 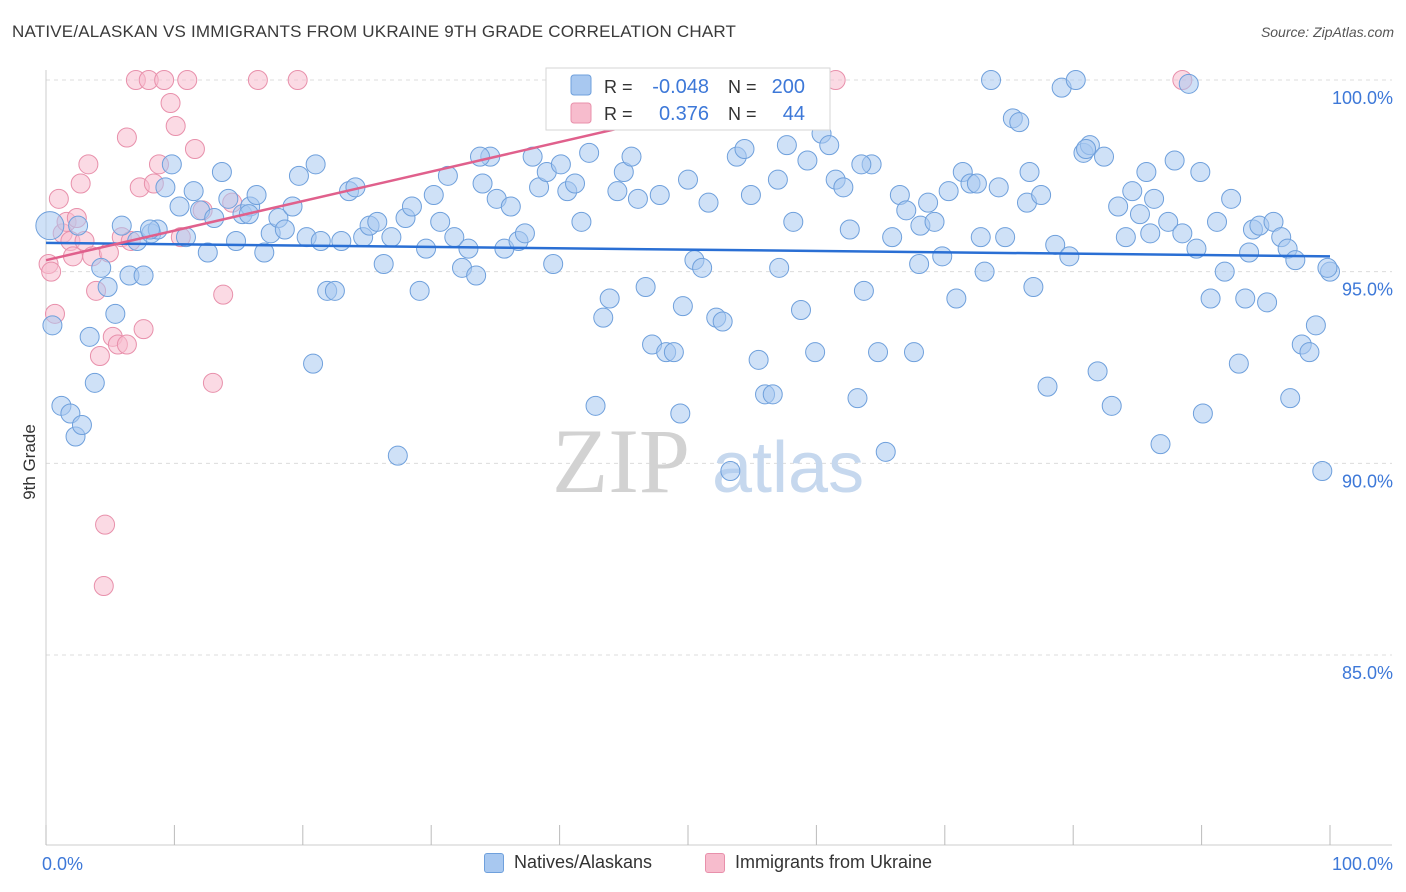 What do you see at coordinates (688, 99) in the screenshot?
I see `correlation-legend: R = -0.048 N = 200 R = 0.376 N = 44` at bounding box center [688, 99].